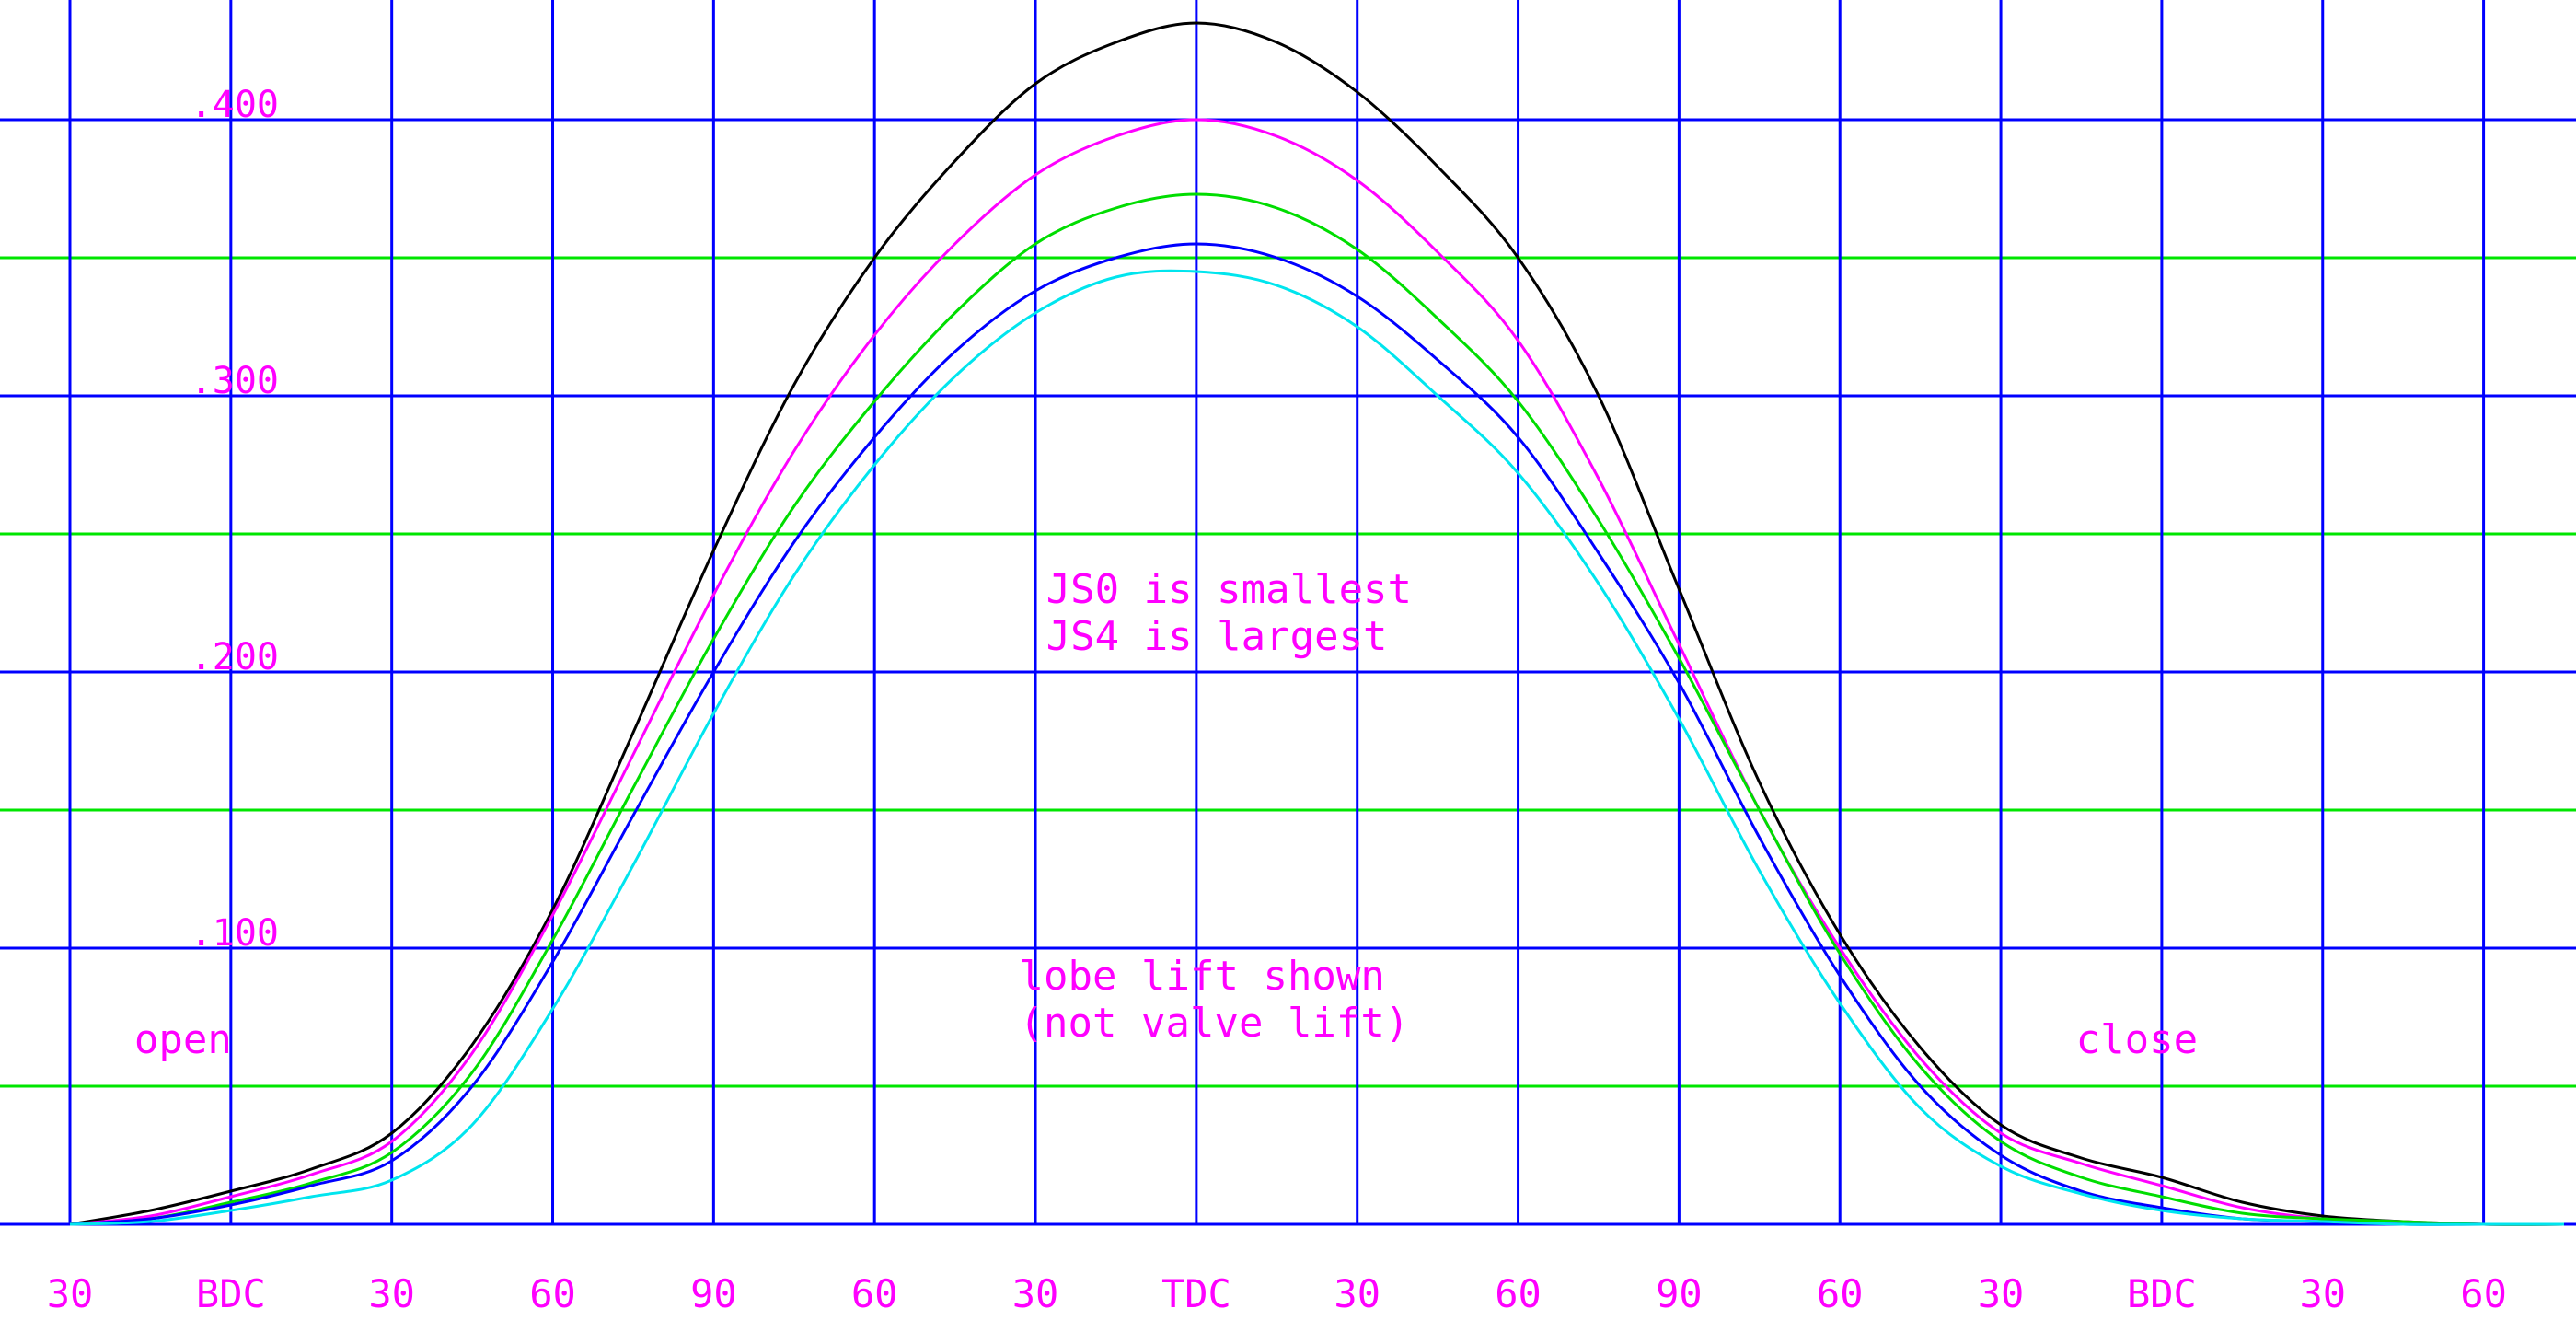 This screenshot has height=1332, width=2576. I want to click on x-tick-label: TDC, so click(1196, 1293).